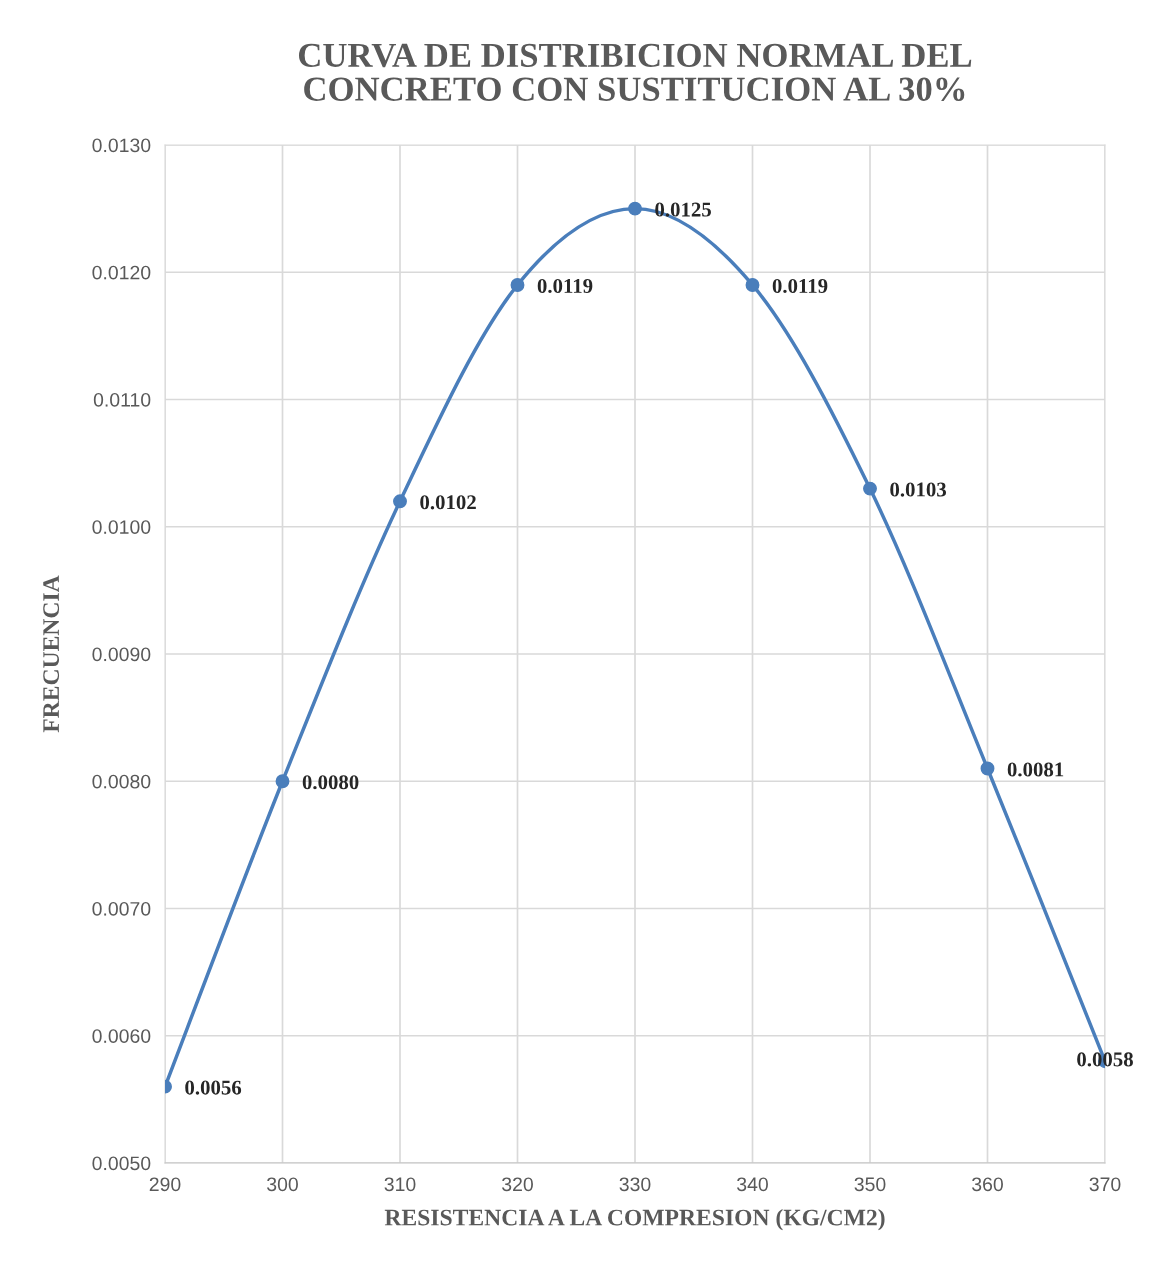 The height and width of the screenshot is (1271, 1150). I want to click on x-tick-label: 320, so click(517, 1184).